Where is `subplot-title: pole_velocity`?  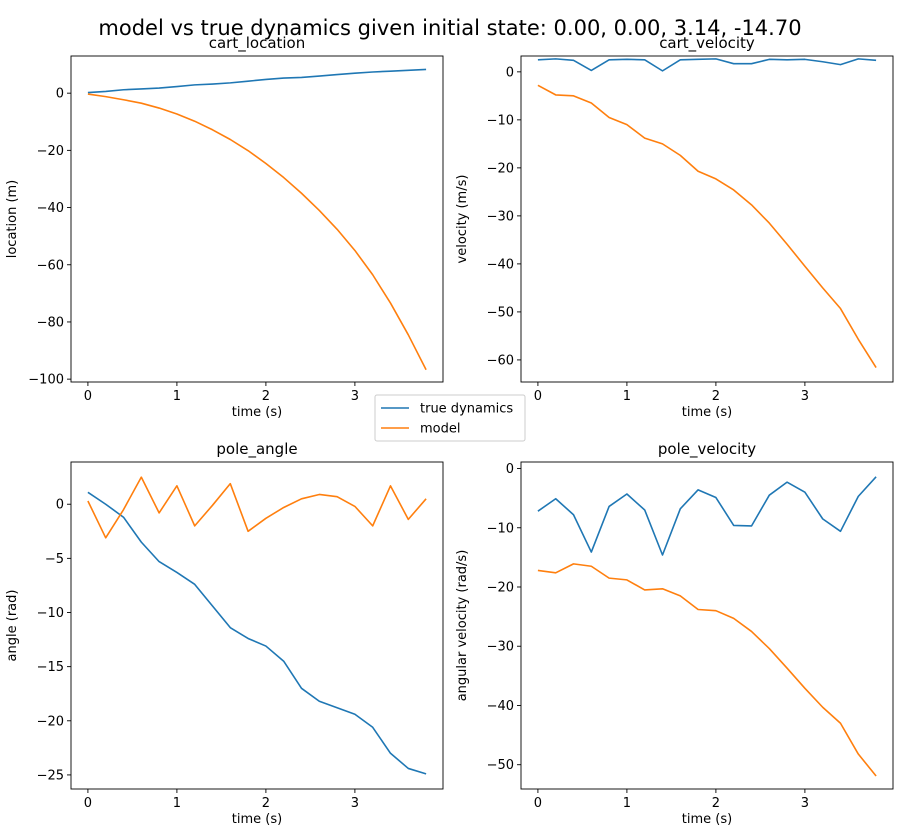 subplot-title: pole_velocity is located at coordinates (707, 449).